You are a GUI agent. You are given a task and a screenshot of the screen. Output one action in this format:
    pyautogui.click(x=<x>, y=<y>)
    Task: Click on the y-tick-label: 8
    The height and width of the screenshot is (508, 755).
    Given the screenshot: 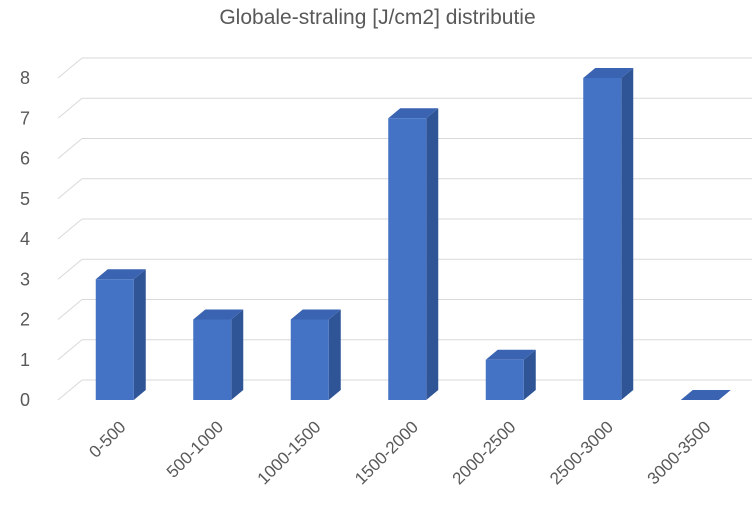 What is the action you would take?
    pyautogui.click(x=25, y=78)
    